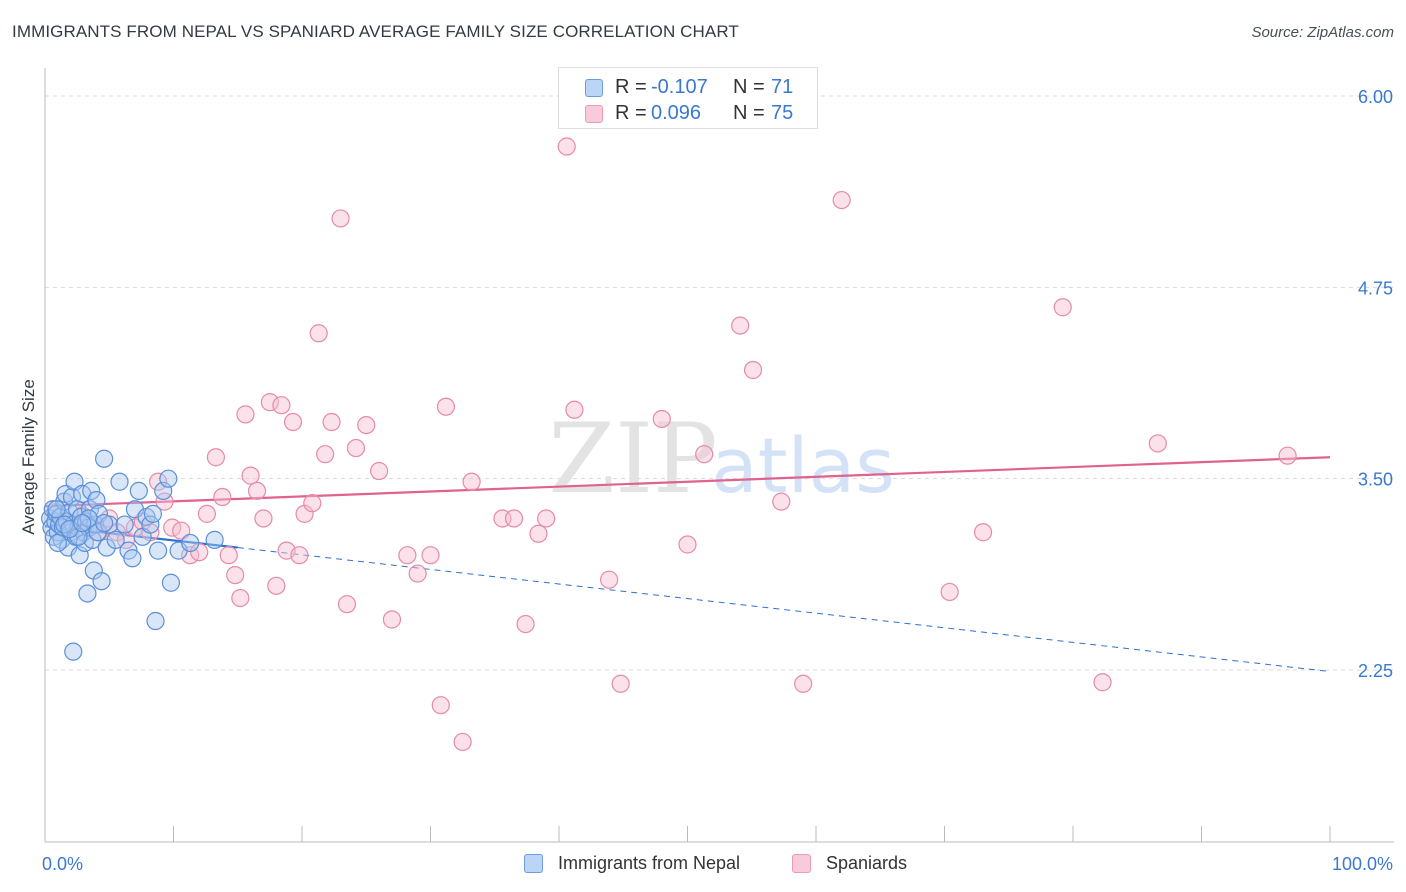 The height and width of the screenshot is (892, 1406). Describe the element at coordinates (679, 87) in the screenshot. I see `r-value: -0.107` at that location.